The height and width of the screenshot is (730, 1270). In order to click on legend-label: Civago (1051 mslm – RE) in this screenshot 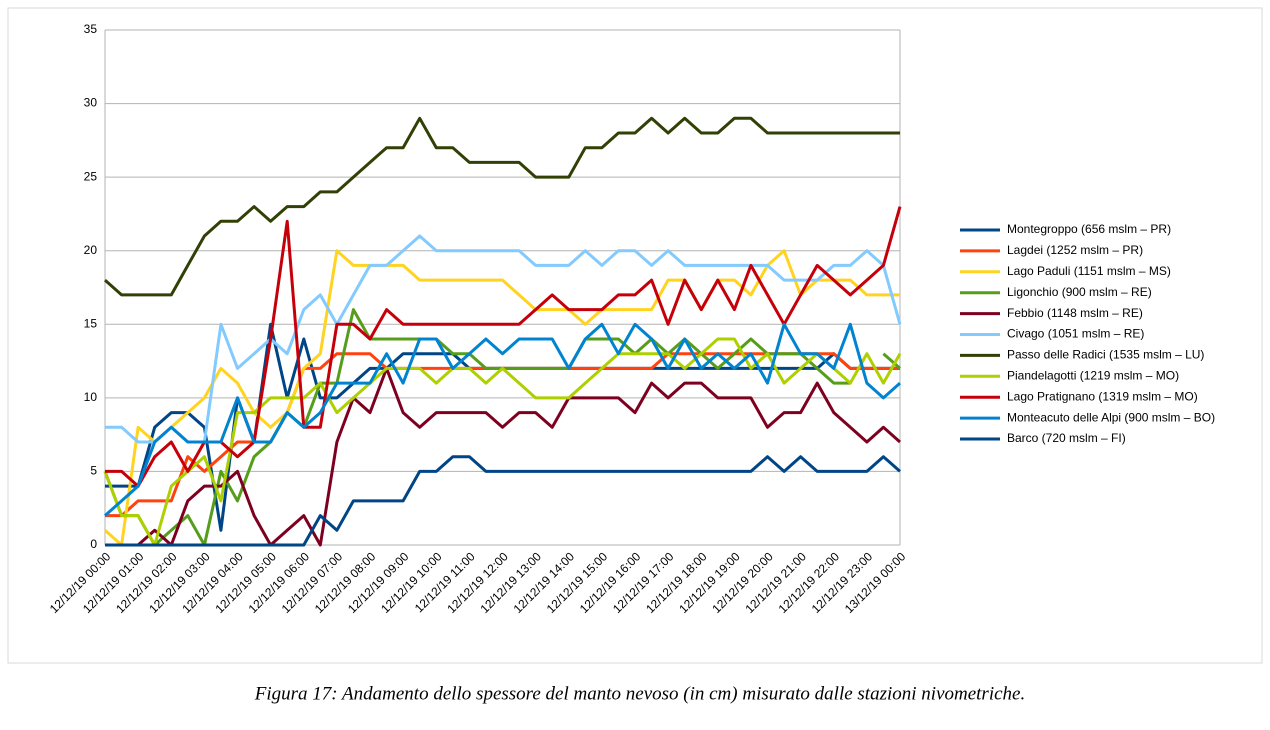, I will do `click(1075, 334)`.